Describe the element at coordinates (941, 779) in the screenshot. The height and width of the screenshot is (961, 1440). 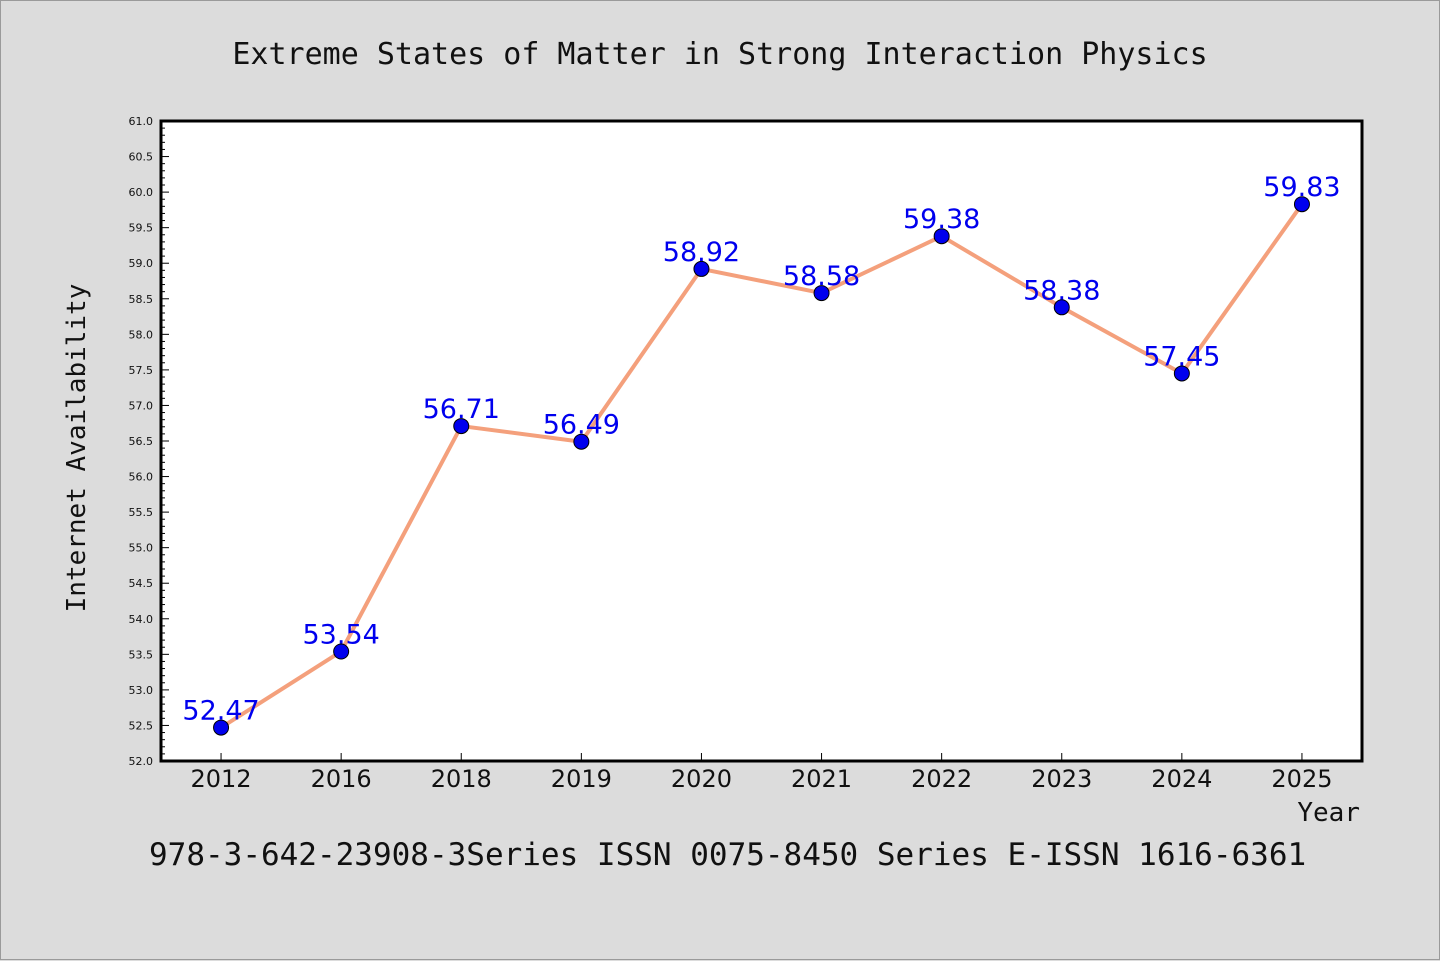
I see `x-tick-label: 2022` at that location.